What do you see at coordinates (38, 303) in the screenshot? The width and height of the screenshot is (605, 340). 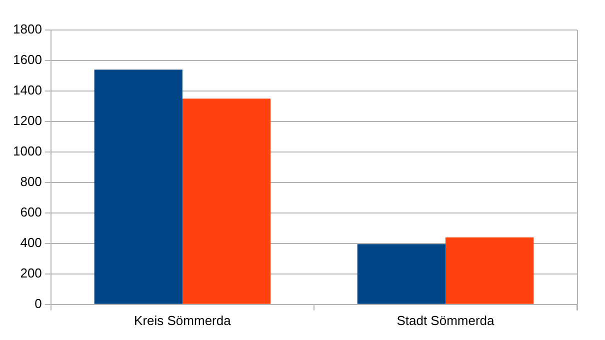 I see `y-tick-label: 0` at bounding box center [38, 303].